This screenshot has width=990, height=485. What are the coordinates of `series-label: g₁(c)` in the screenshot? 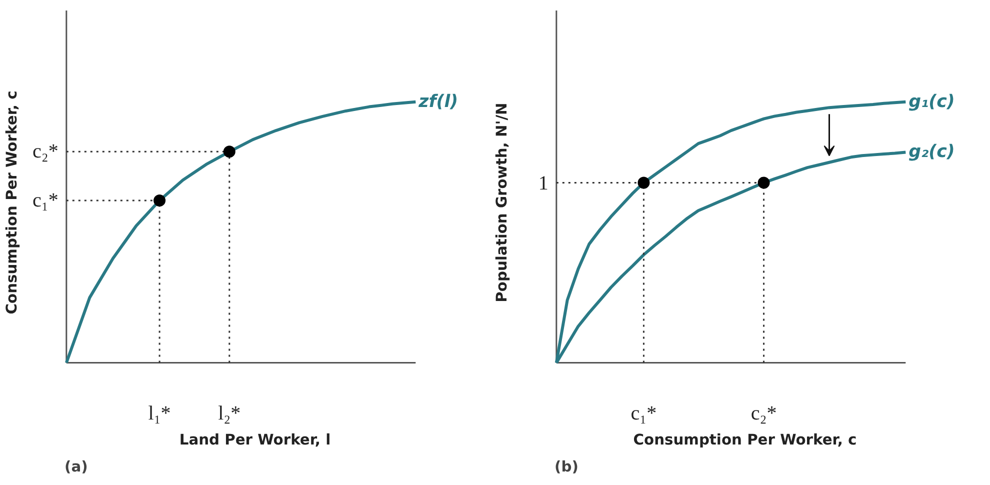 It's located at (931, 102).